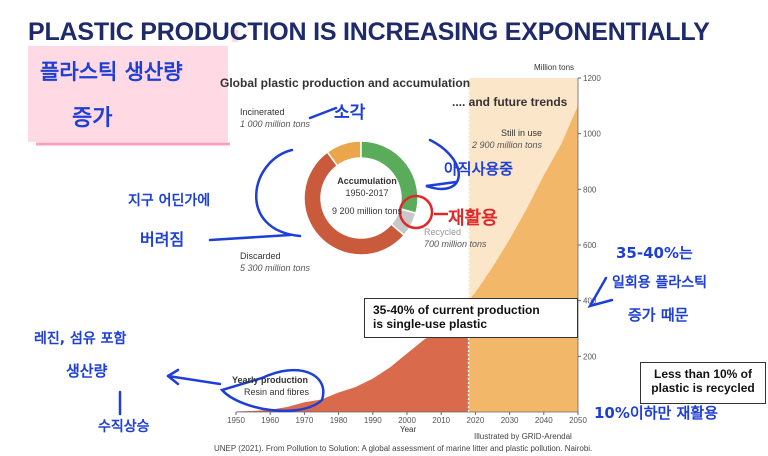  What do you see at coordinates (479, 169) in the screenshot?
I see `note-in-use: 아직사용중` at bounding box center [479, 169].